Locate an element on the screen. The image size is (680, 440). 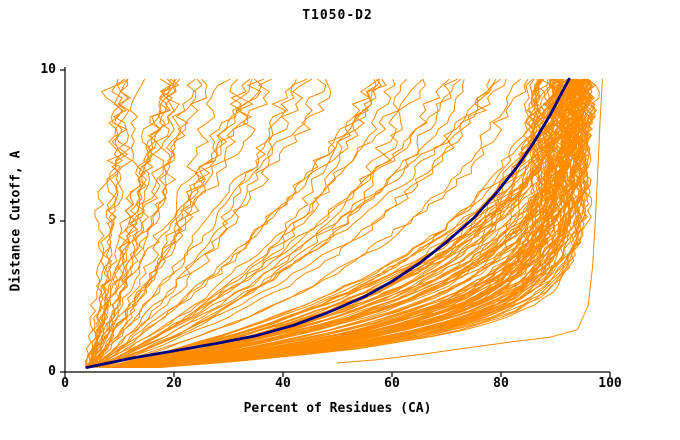
x-tick-label-100: 100 is located at coordinates (610, 383).